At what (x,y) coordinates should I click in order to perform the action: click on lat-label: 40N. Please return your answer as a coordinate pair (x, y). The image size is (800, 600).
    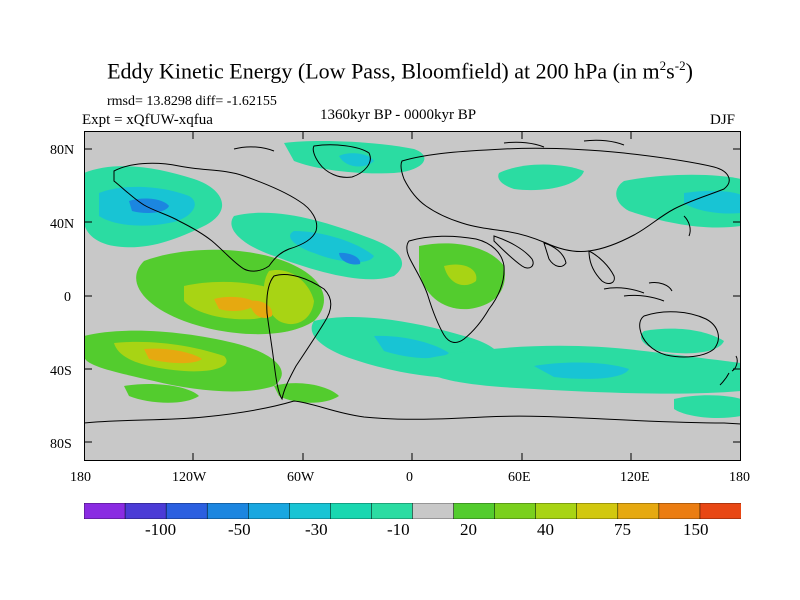
    Looking at the image, I should click on (62, 224).